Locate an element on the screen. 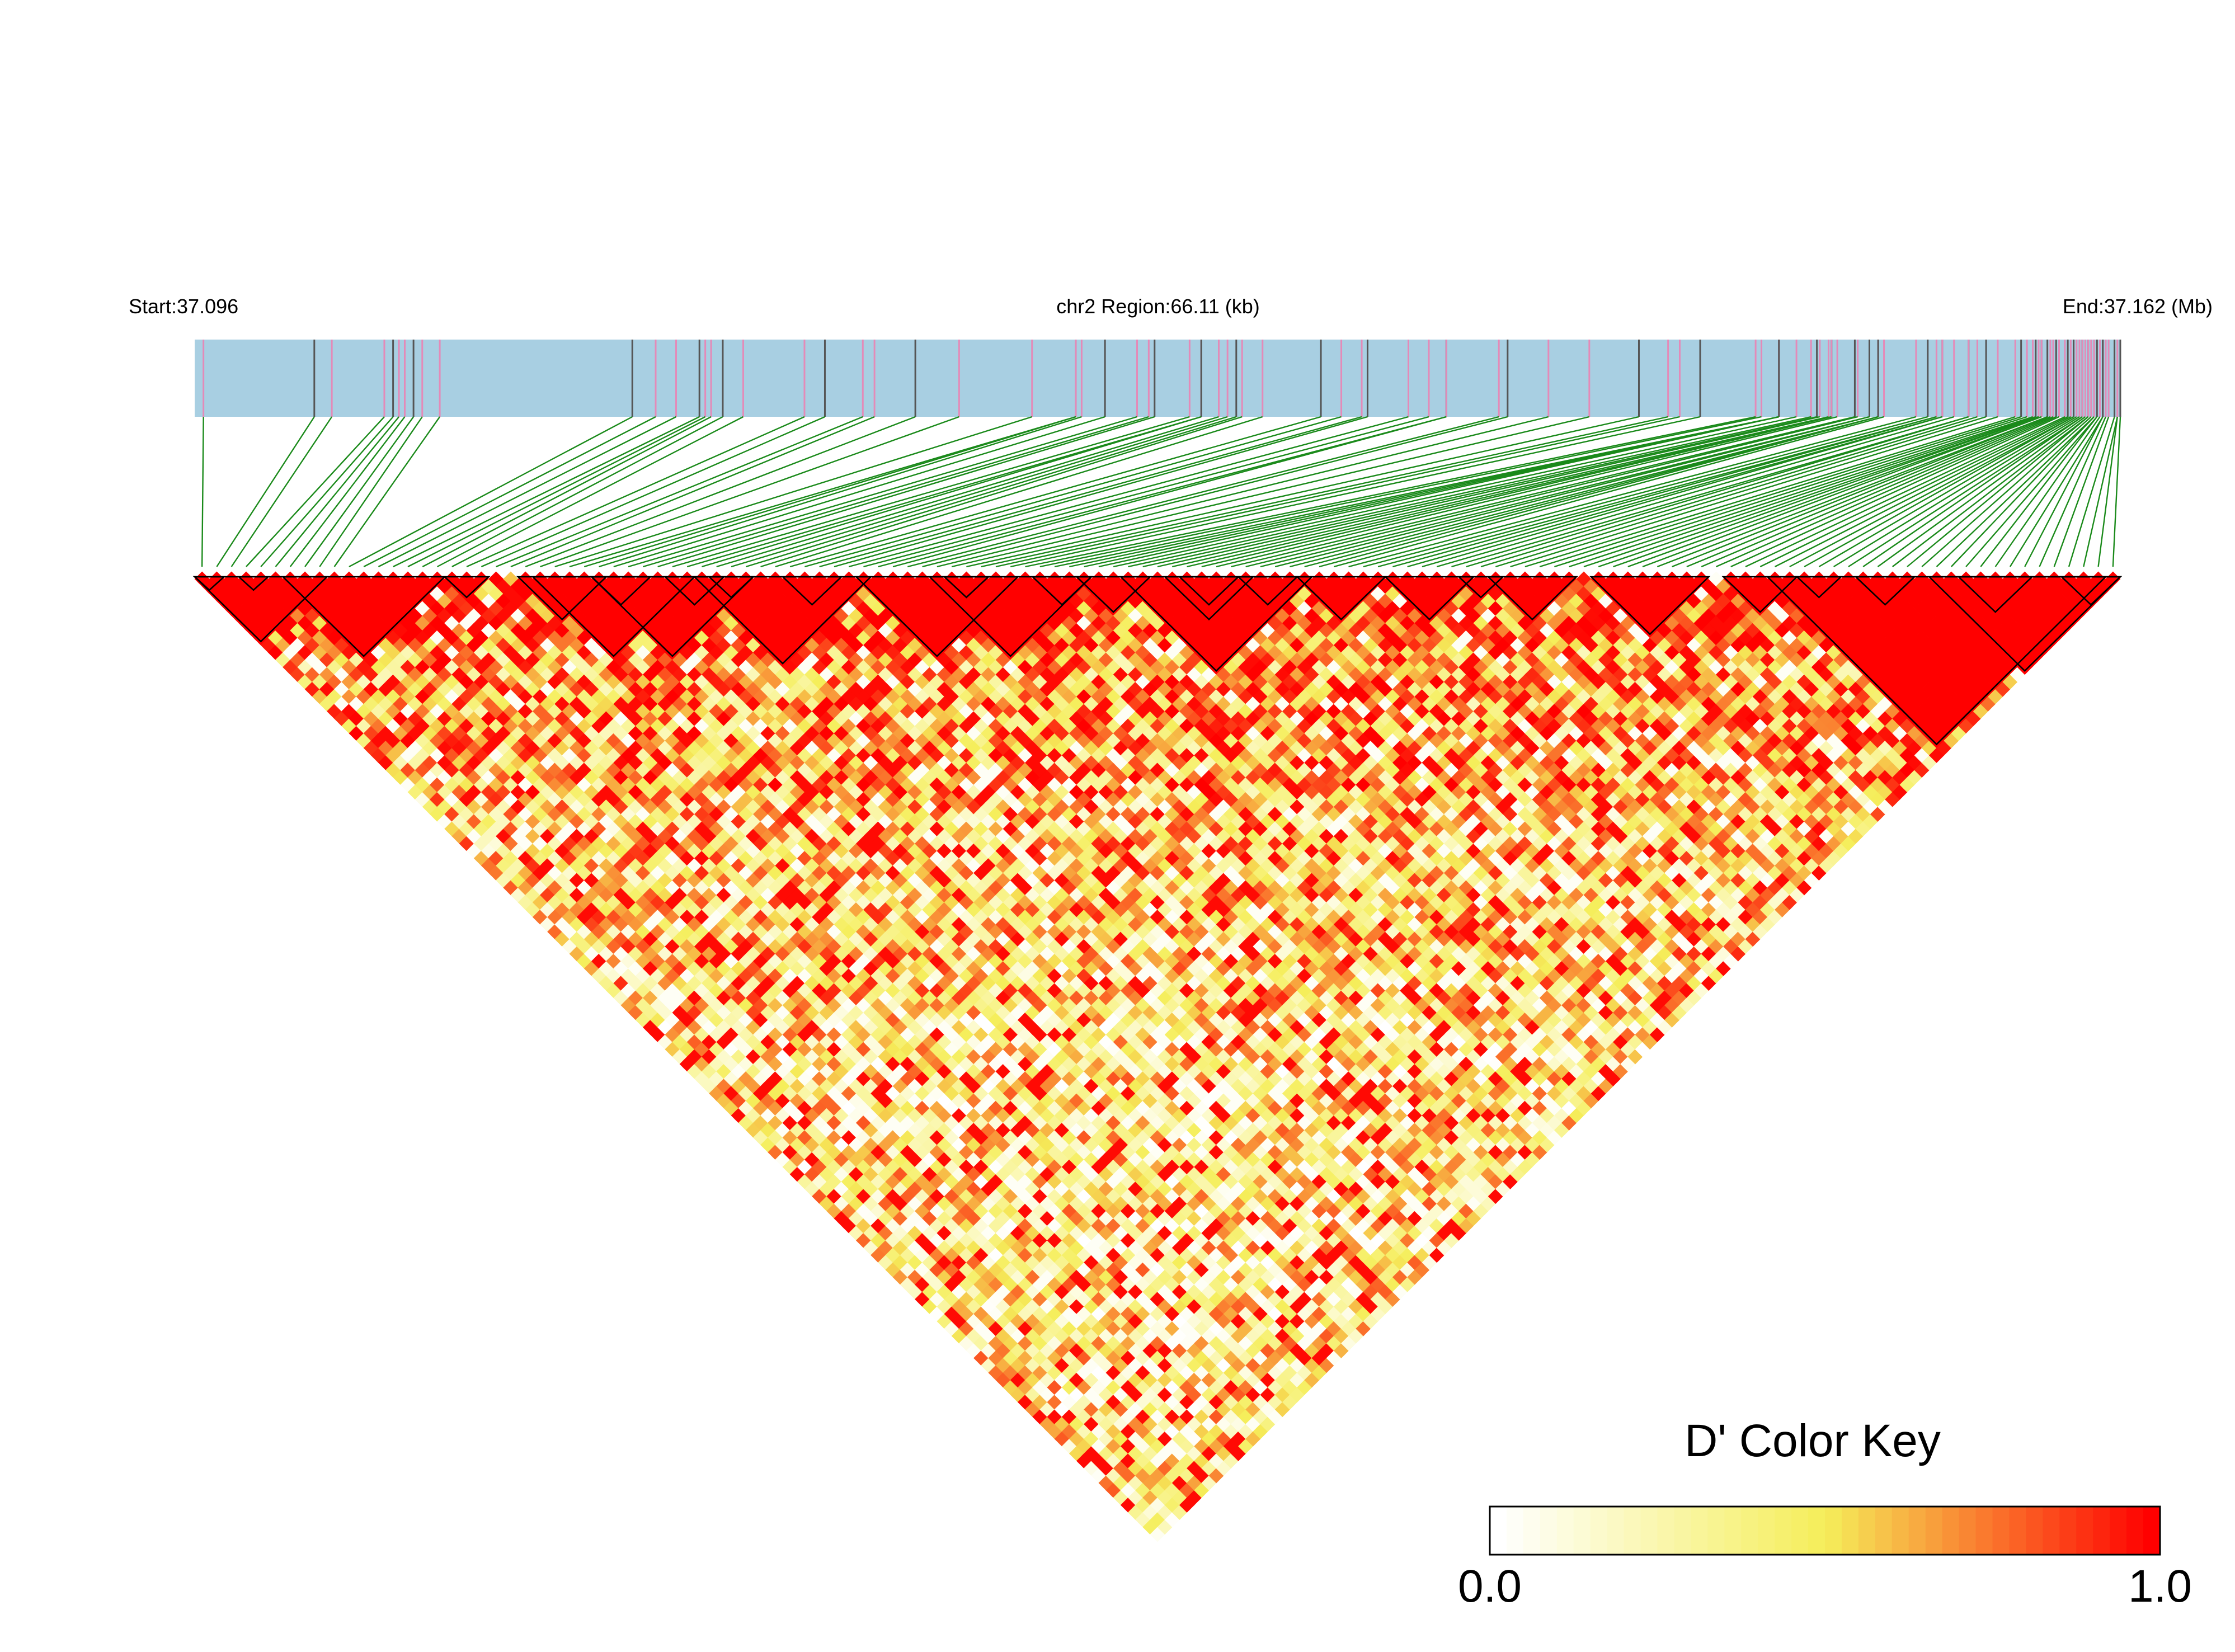 The width and height of the screenshot is (2235, 1652). region-label: chr2 Region:66.11 (kb) is located at coordinates (1158, 306).